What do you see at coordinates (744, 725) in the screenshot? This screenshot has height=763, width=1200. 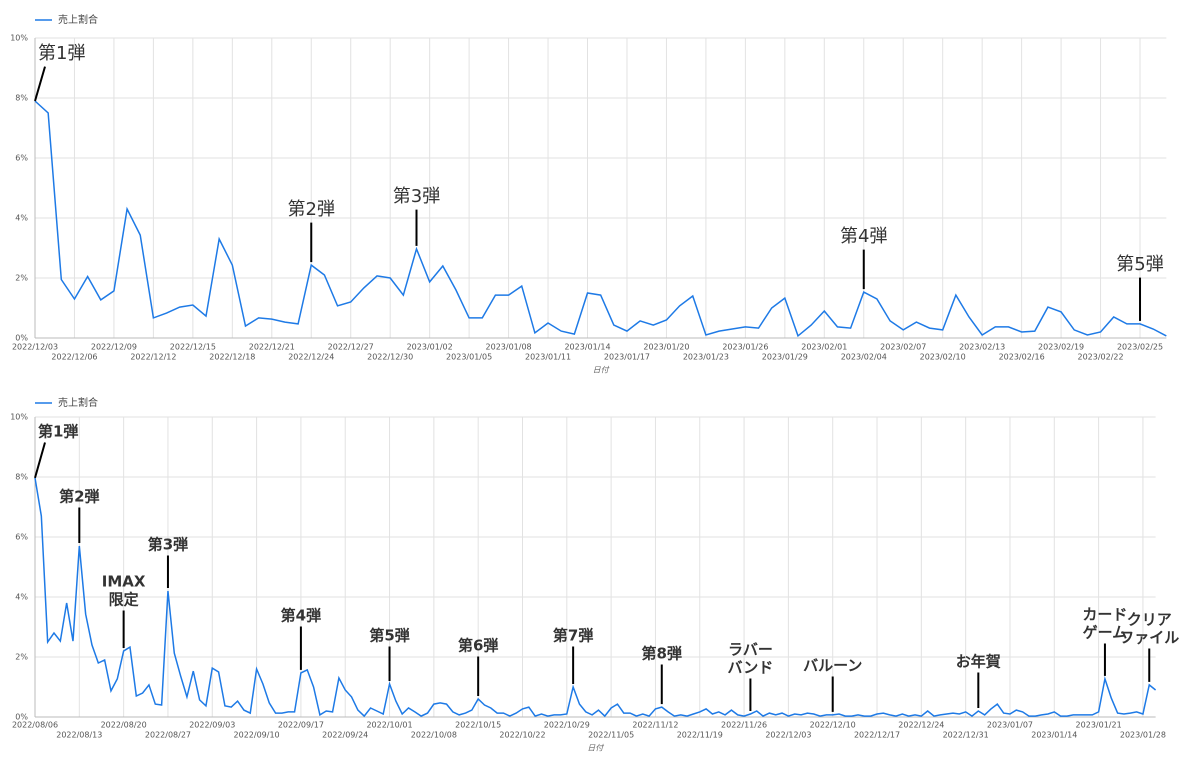 I see `x-tick-label: 2022/11/26` at bounding box center [744, 725].